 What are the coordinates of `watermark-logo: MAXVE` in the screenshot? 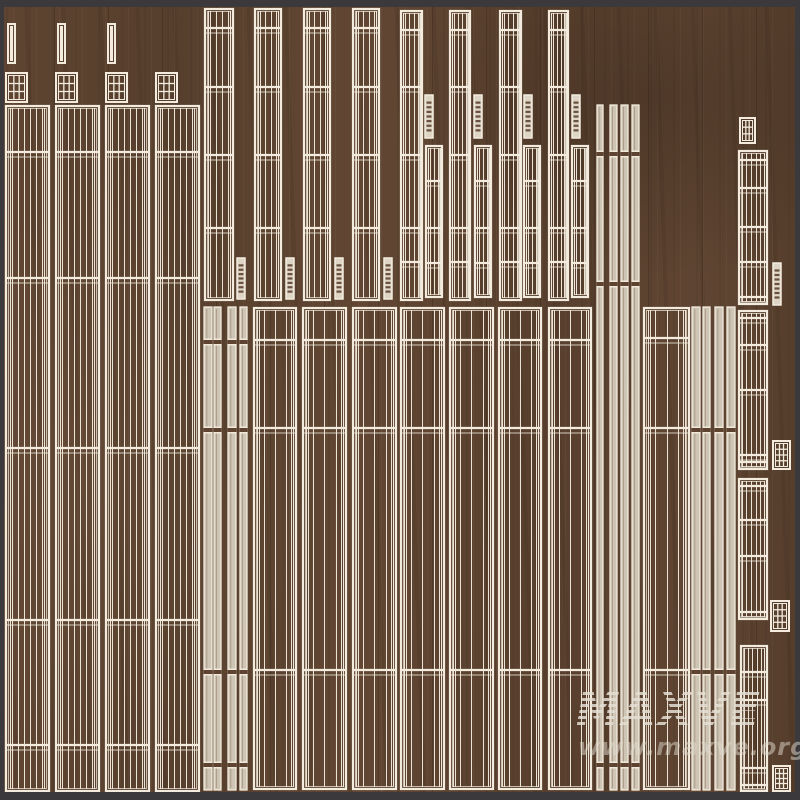 It's located at (669, 709).